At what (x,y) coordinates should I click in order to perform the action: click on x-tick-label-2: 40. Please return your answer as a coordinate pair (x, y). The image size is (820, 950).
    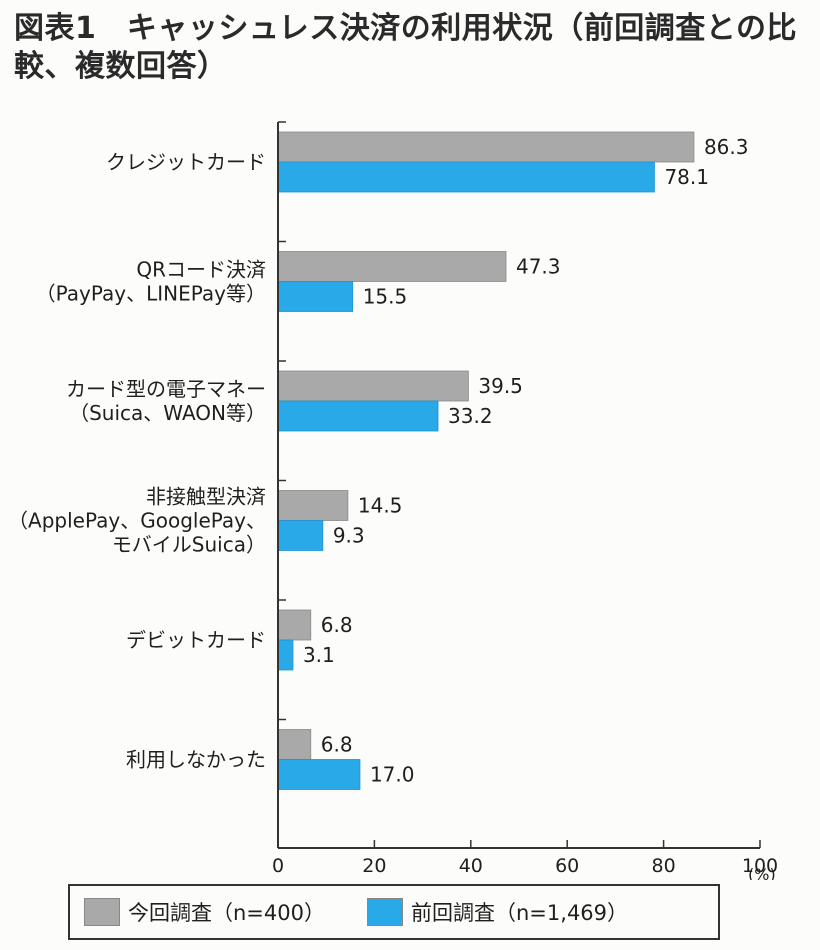
    Looking at the image, I should click on (471, 866).